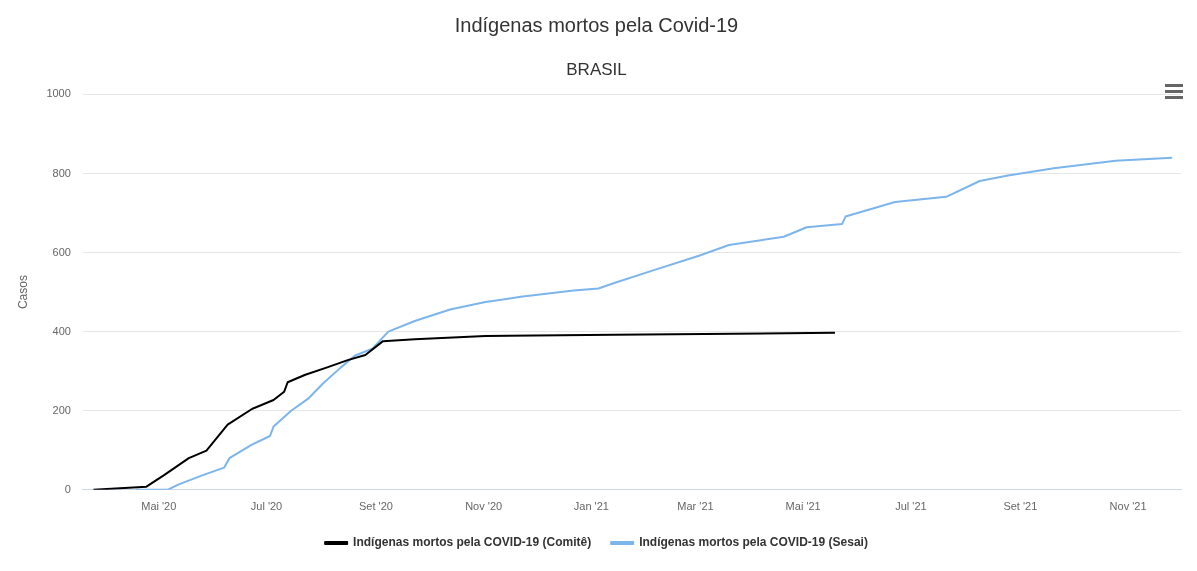 The height and width of the screenshot is (571, 1197). I want to click on x-tick-label: Set '20, so click(375, 506).